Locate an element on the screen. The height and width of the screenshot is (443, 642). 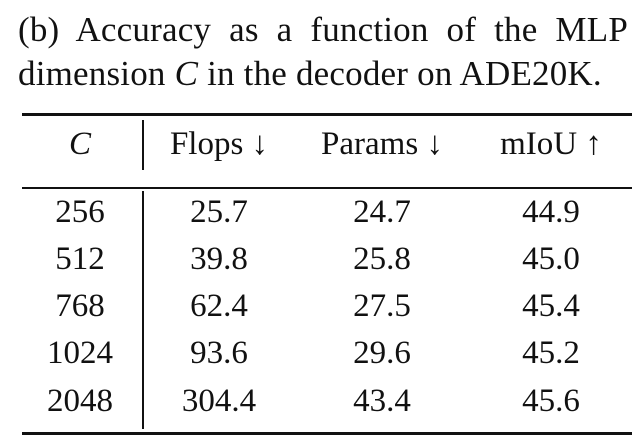
cell-miou: 45.6 is located at coordinates (551, 401).